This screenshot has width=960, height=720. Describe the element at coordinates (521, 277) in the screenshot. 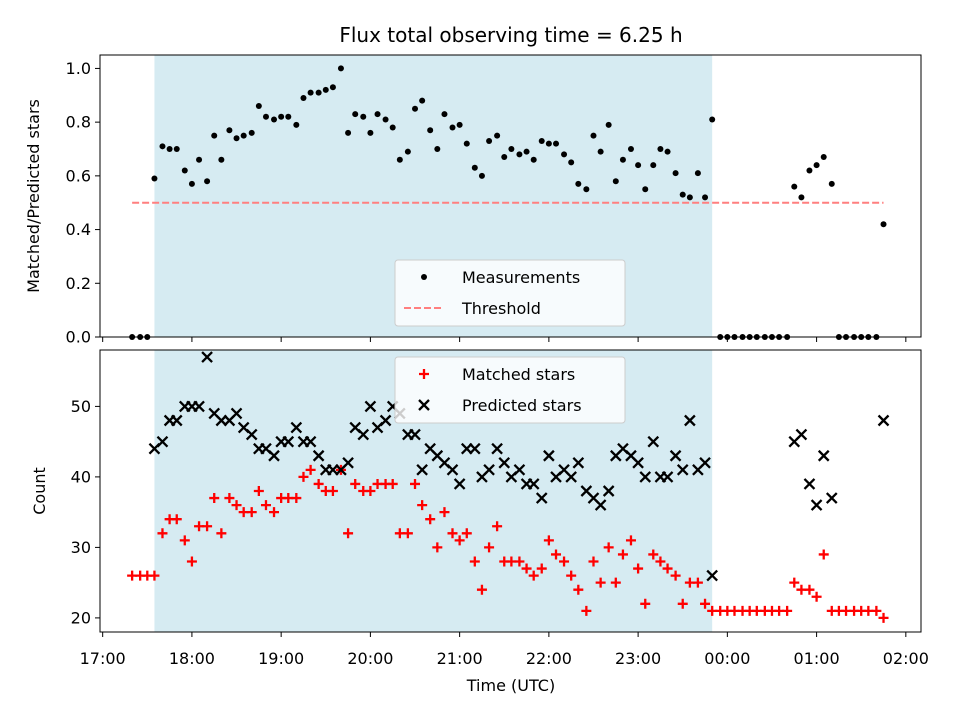

I see `legend-label: Measurements` at that location.